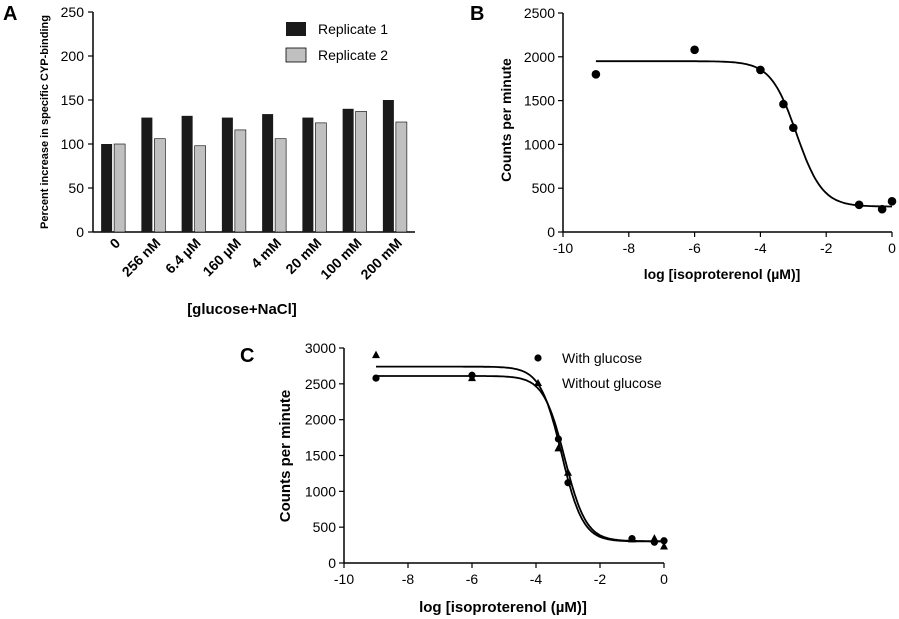 Image resolution: width=899 pixels, height=619 pixels. Describe the element at coordinates (254, 166) in the screenshot. I see `panel-a-bars` at that location.